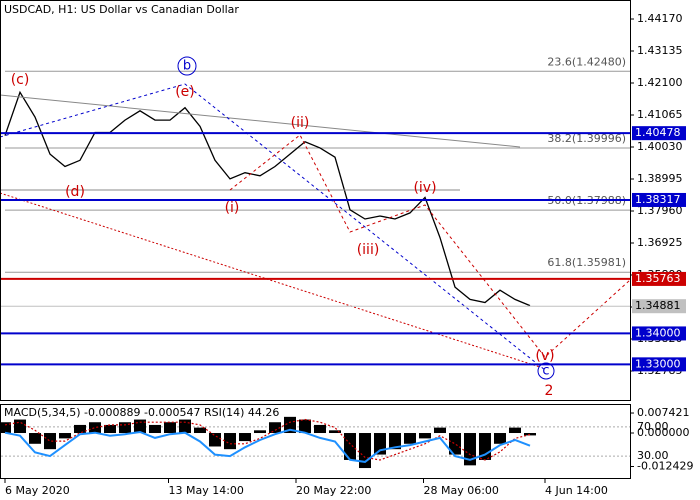 This screenshot has height=500, width=700. I want to click on y-tick-label: -0.012429, so click(665, 465).